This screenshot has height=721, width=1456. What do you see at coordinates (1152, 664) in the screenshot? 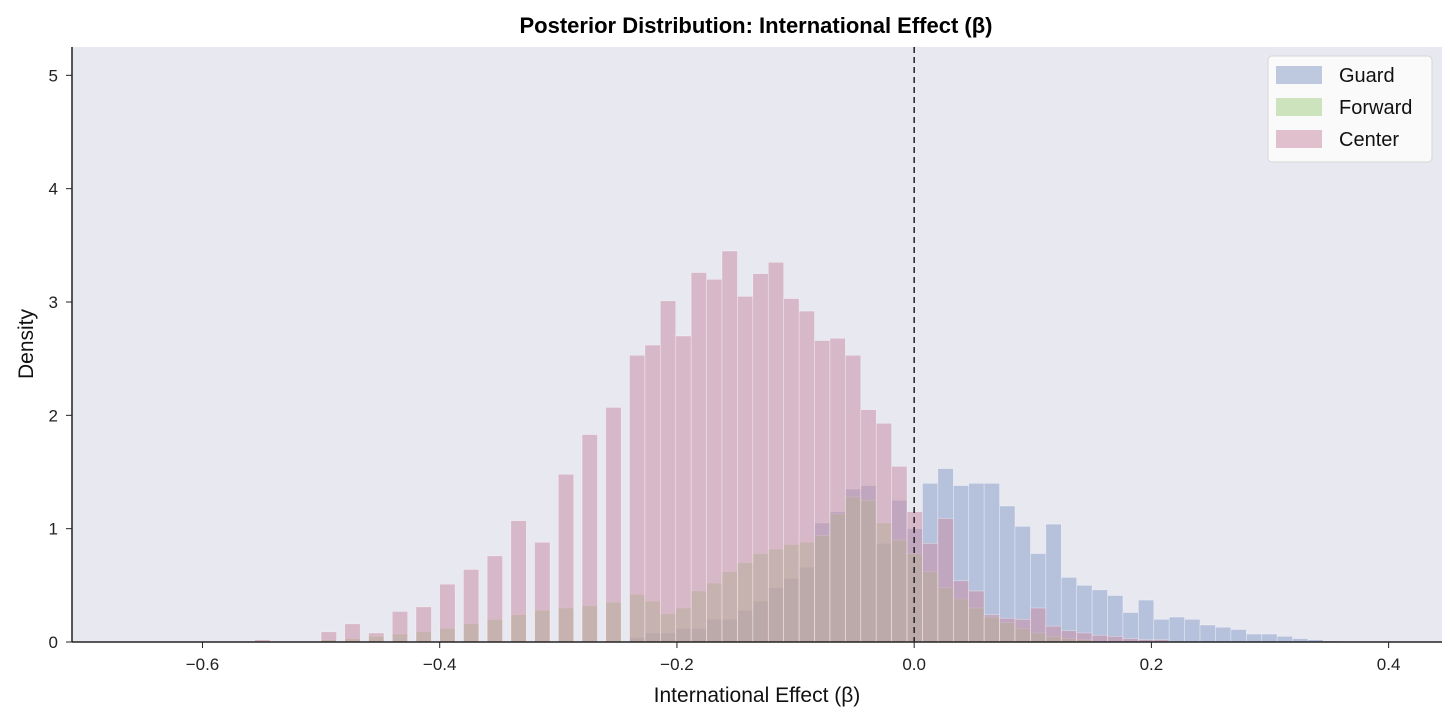
I see `x-tick-label: 0.2` at bounding box center [1152, 664].